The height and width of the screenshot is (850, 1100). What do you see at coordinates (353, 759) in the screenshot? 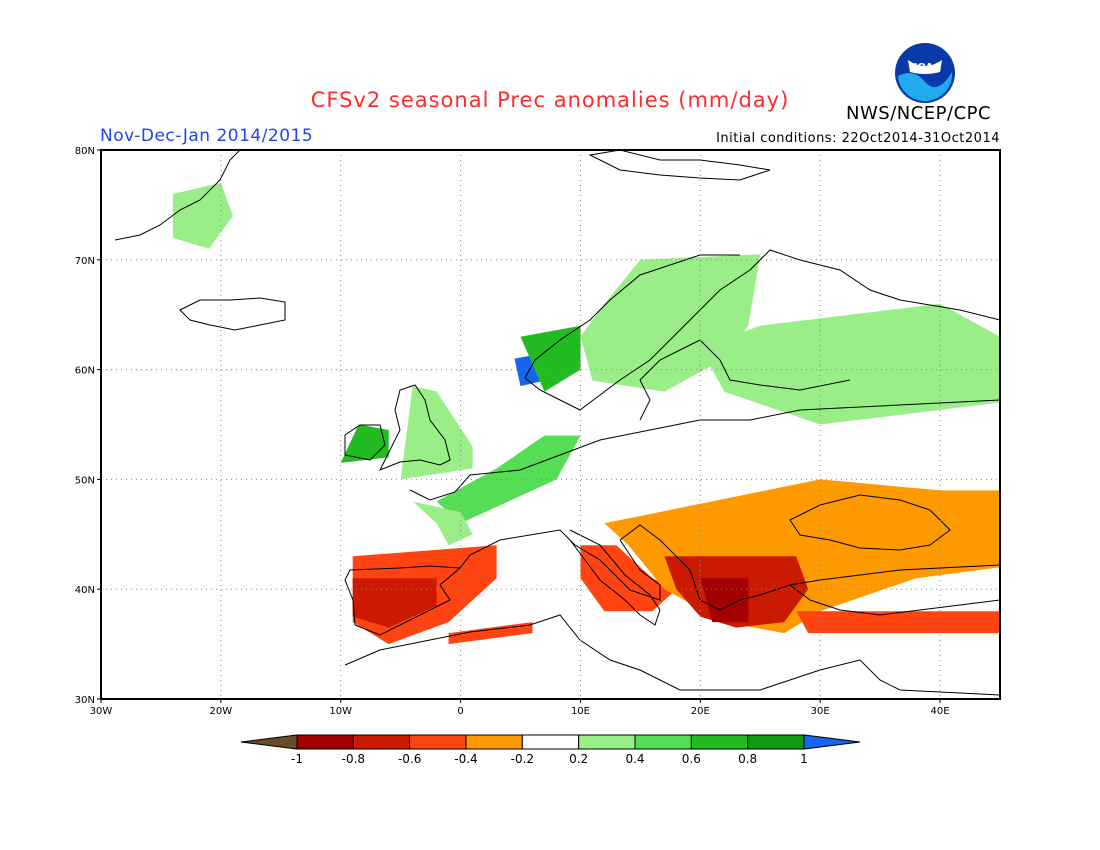
I see `legend-label: -0.8` at bounding box center [353, 759].